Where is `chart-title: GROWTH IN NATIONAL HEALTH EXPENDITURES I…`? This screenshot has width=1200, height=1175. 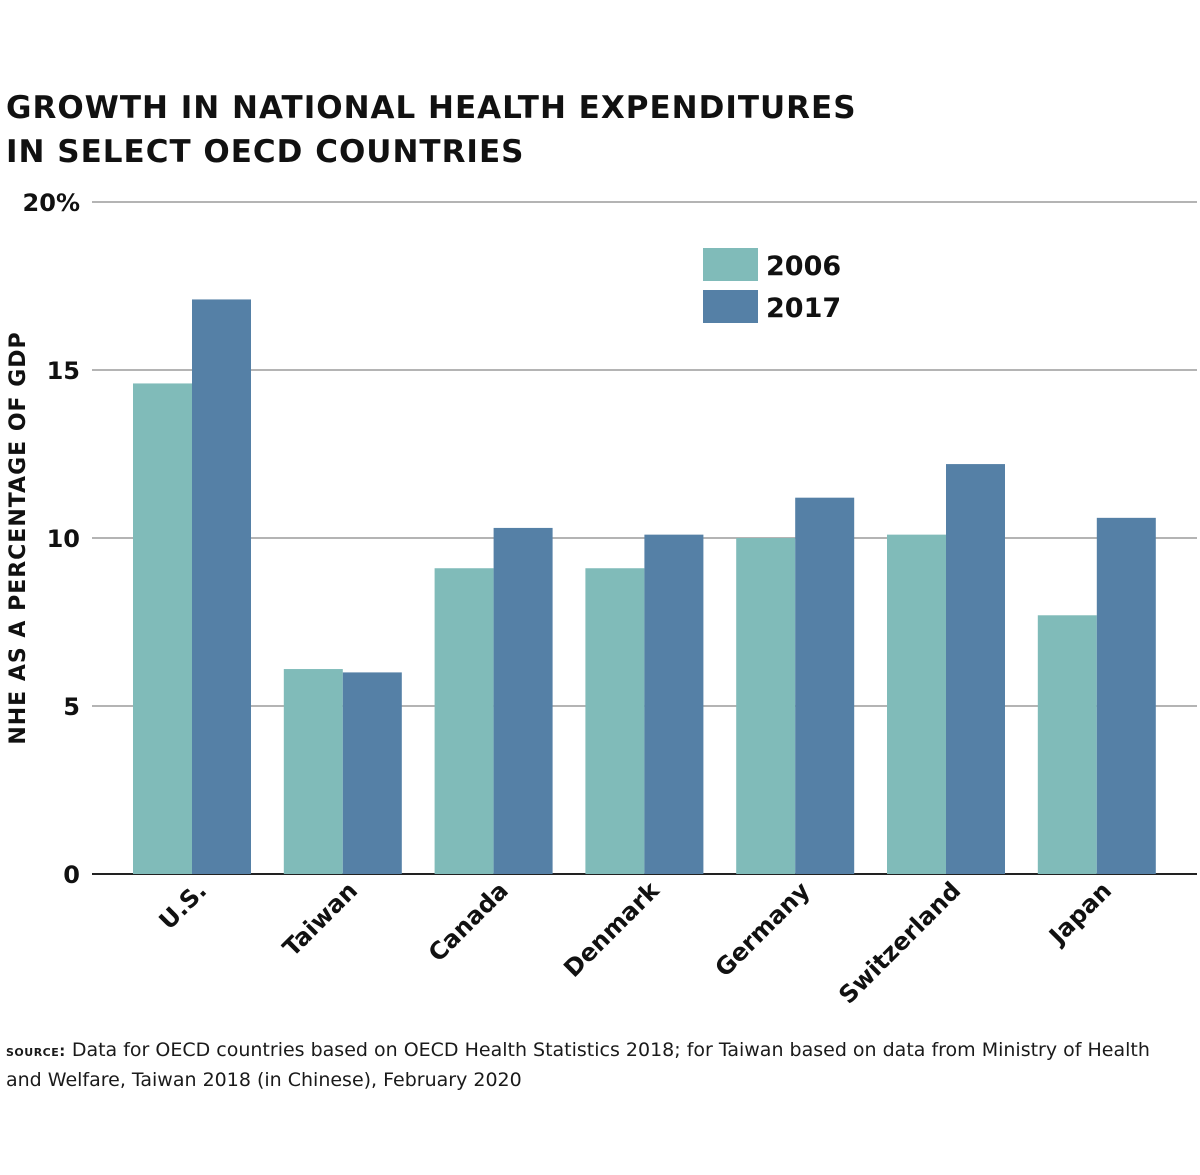 chart-title: GROWTH IN NATIONAL HEALTH EXPENDITURES I… is located at coordinates (431, 130).